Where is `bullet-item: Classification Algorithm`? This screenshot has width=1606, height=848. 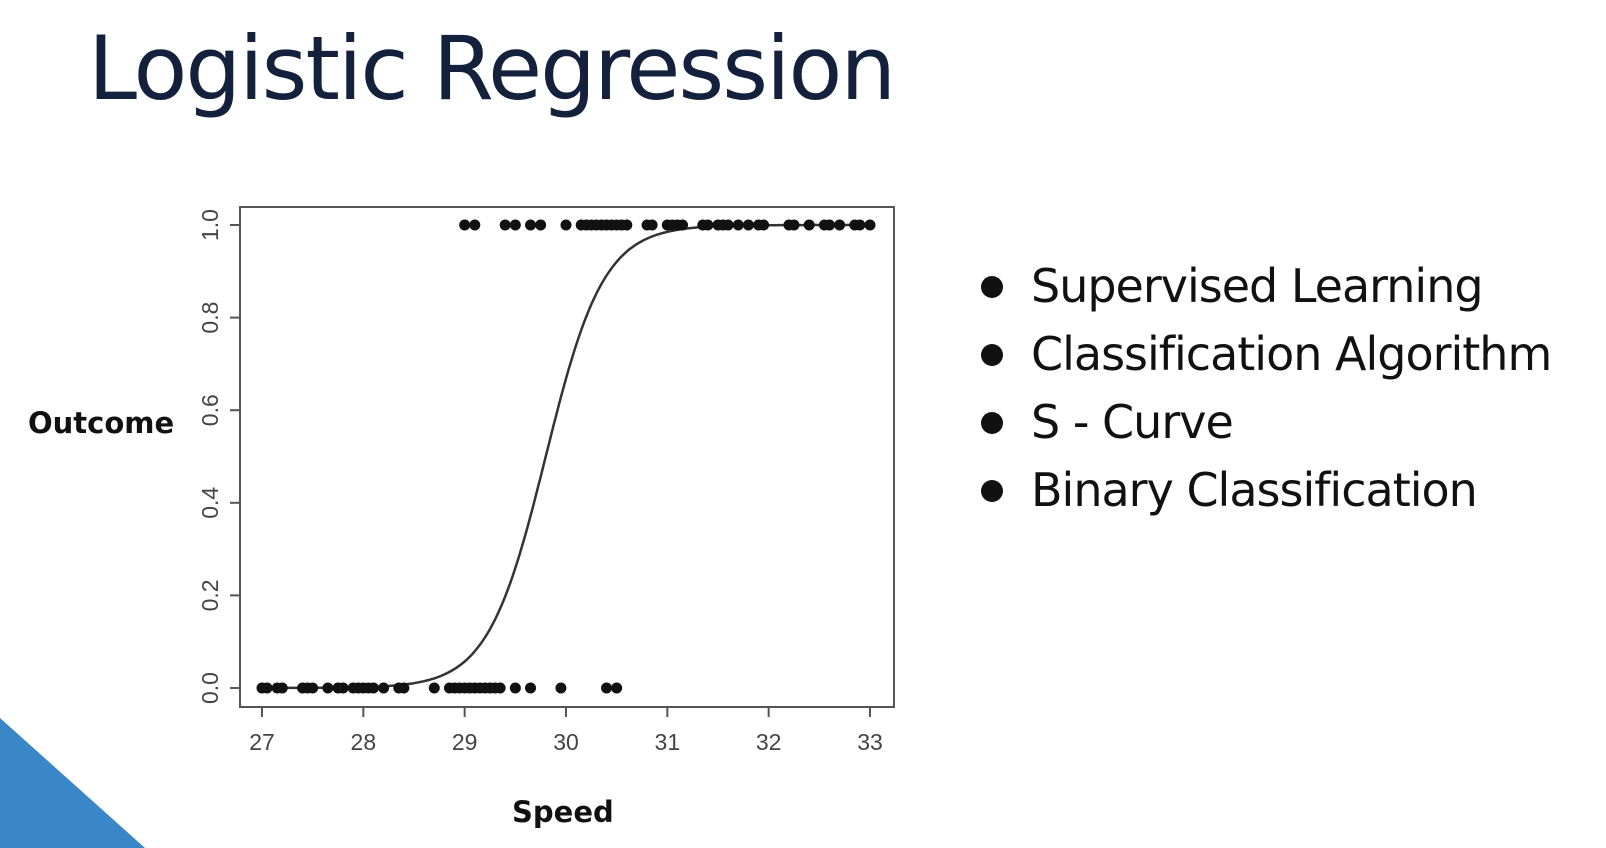 bullet-item: Classification Algorithm is located at coordinates (1263, 354).